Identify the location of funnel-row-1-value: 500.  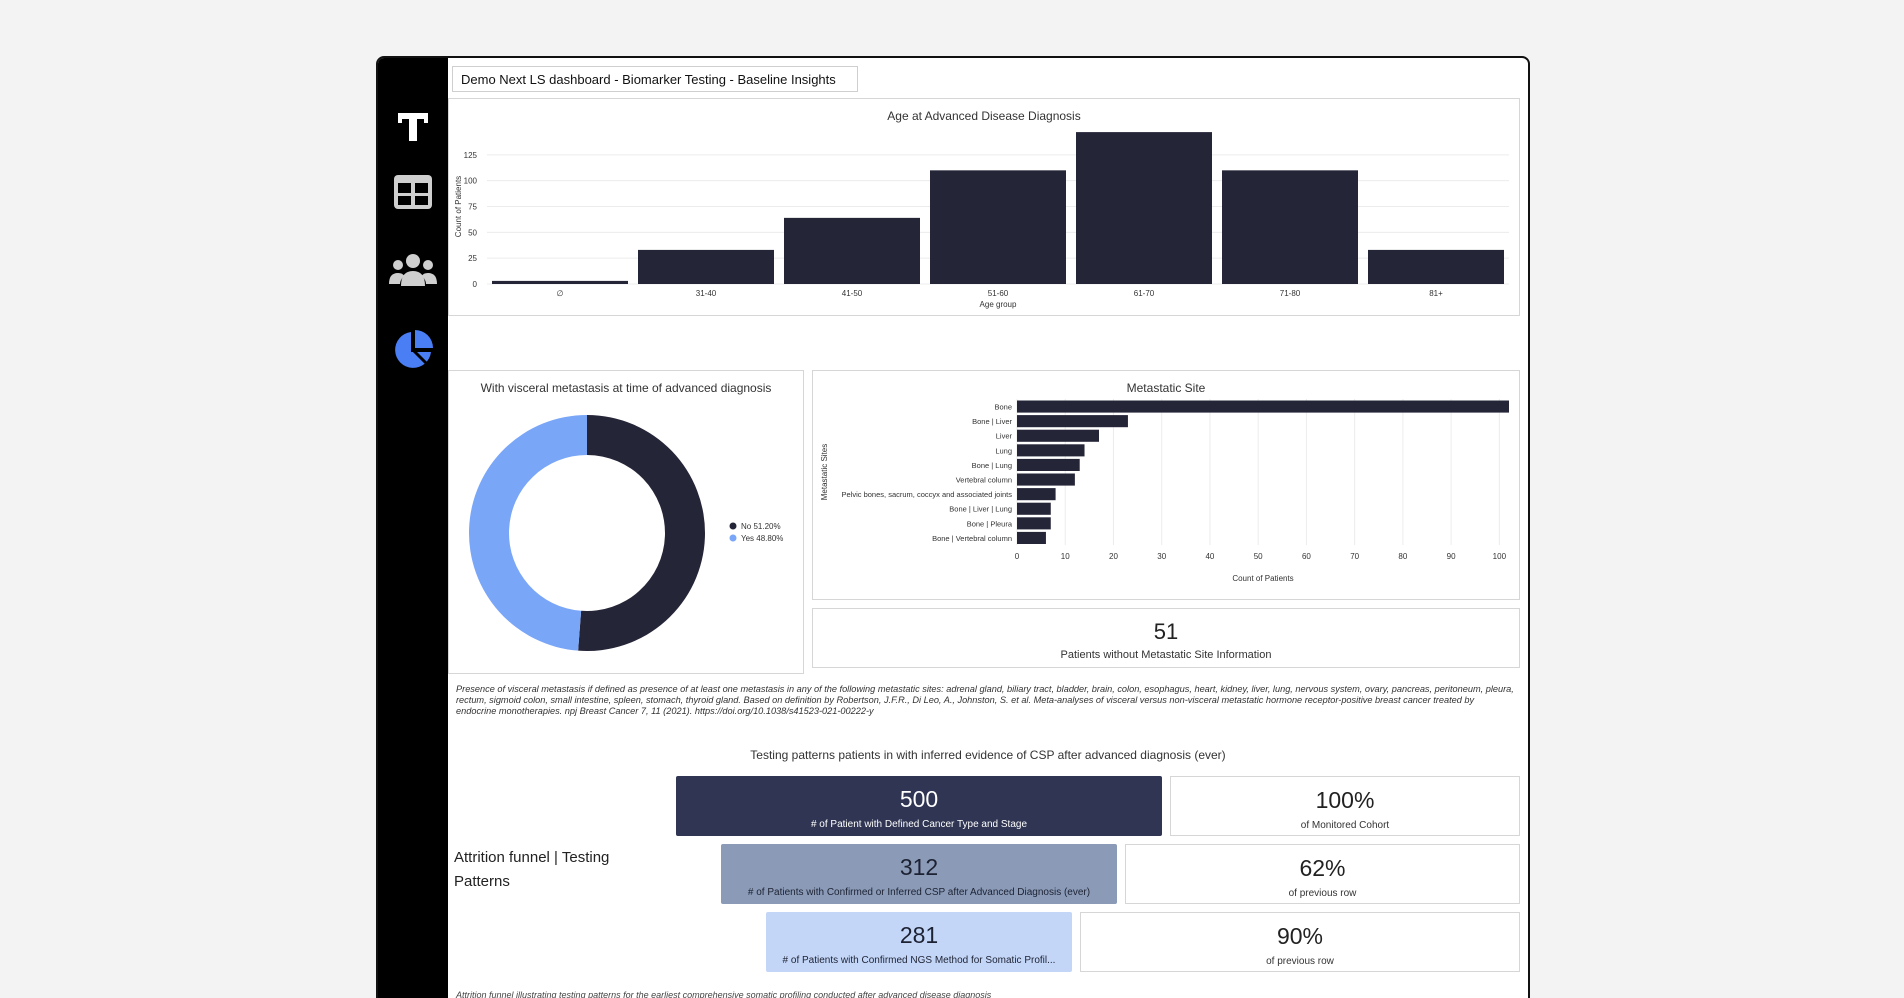
(919, 799).